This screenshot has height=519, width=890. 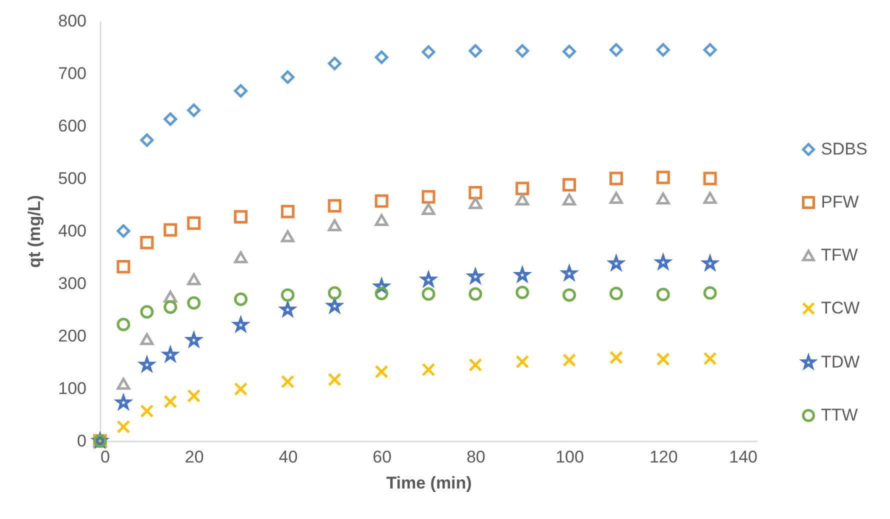 What do you see at coordinates (476, 457) in the screenshot?
I see `x-tick-label: 80` at bounding box center [476, 457].